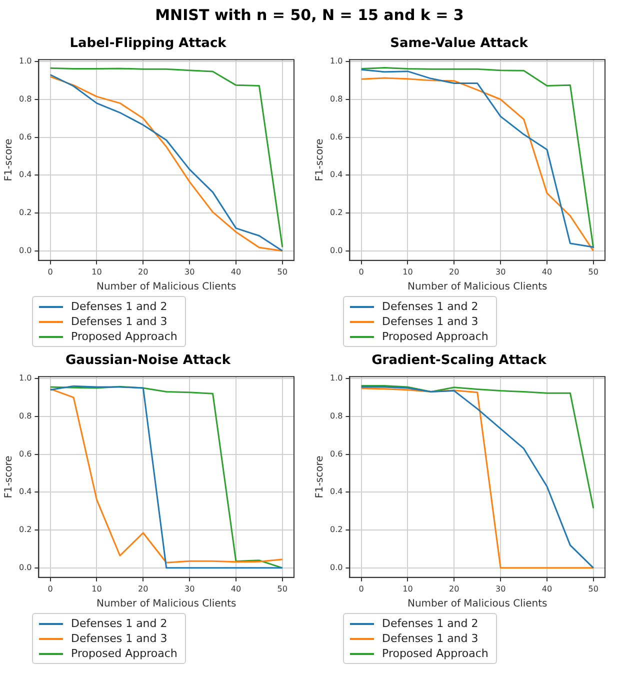  What do you see at coordinates (148, 360) in the screenshot?
I see `chart-title: Gaussian-Noise Attack` at bounding box center [148, 360].